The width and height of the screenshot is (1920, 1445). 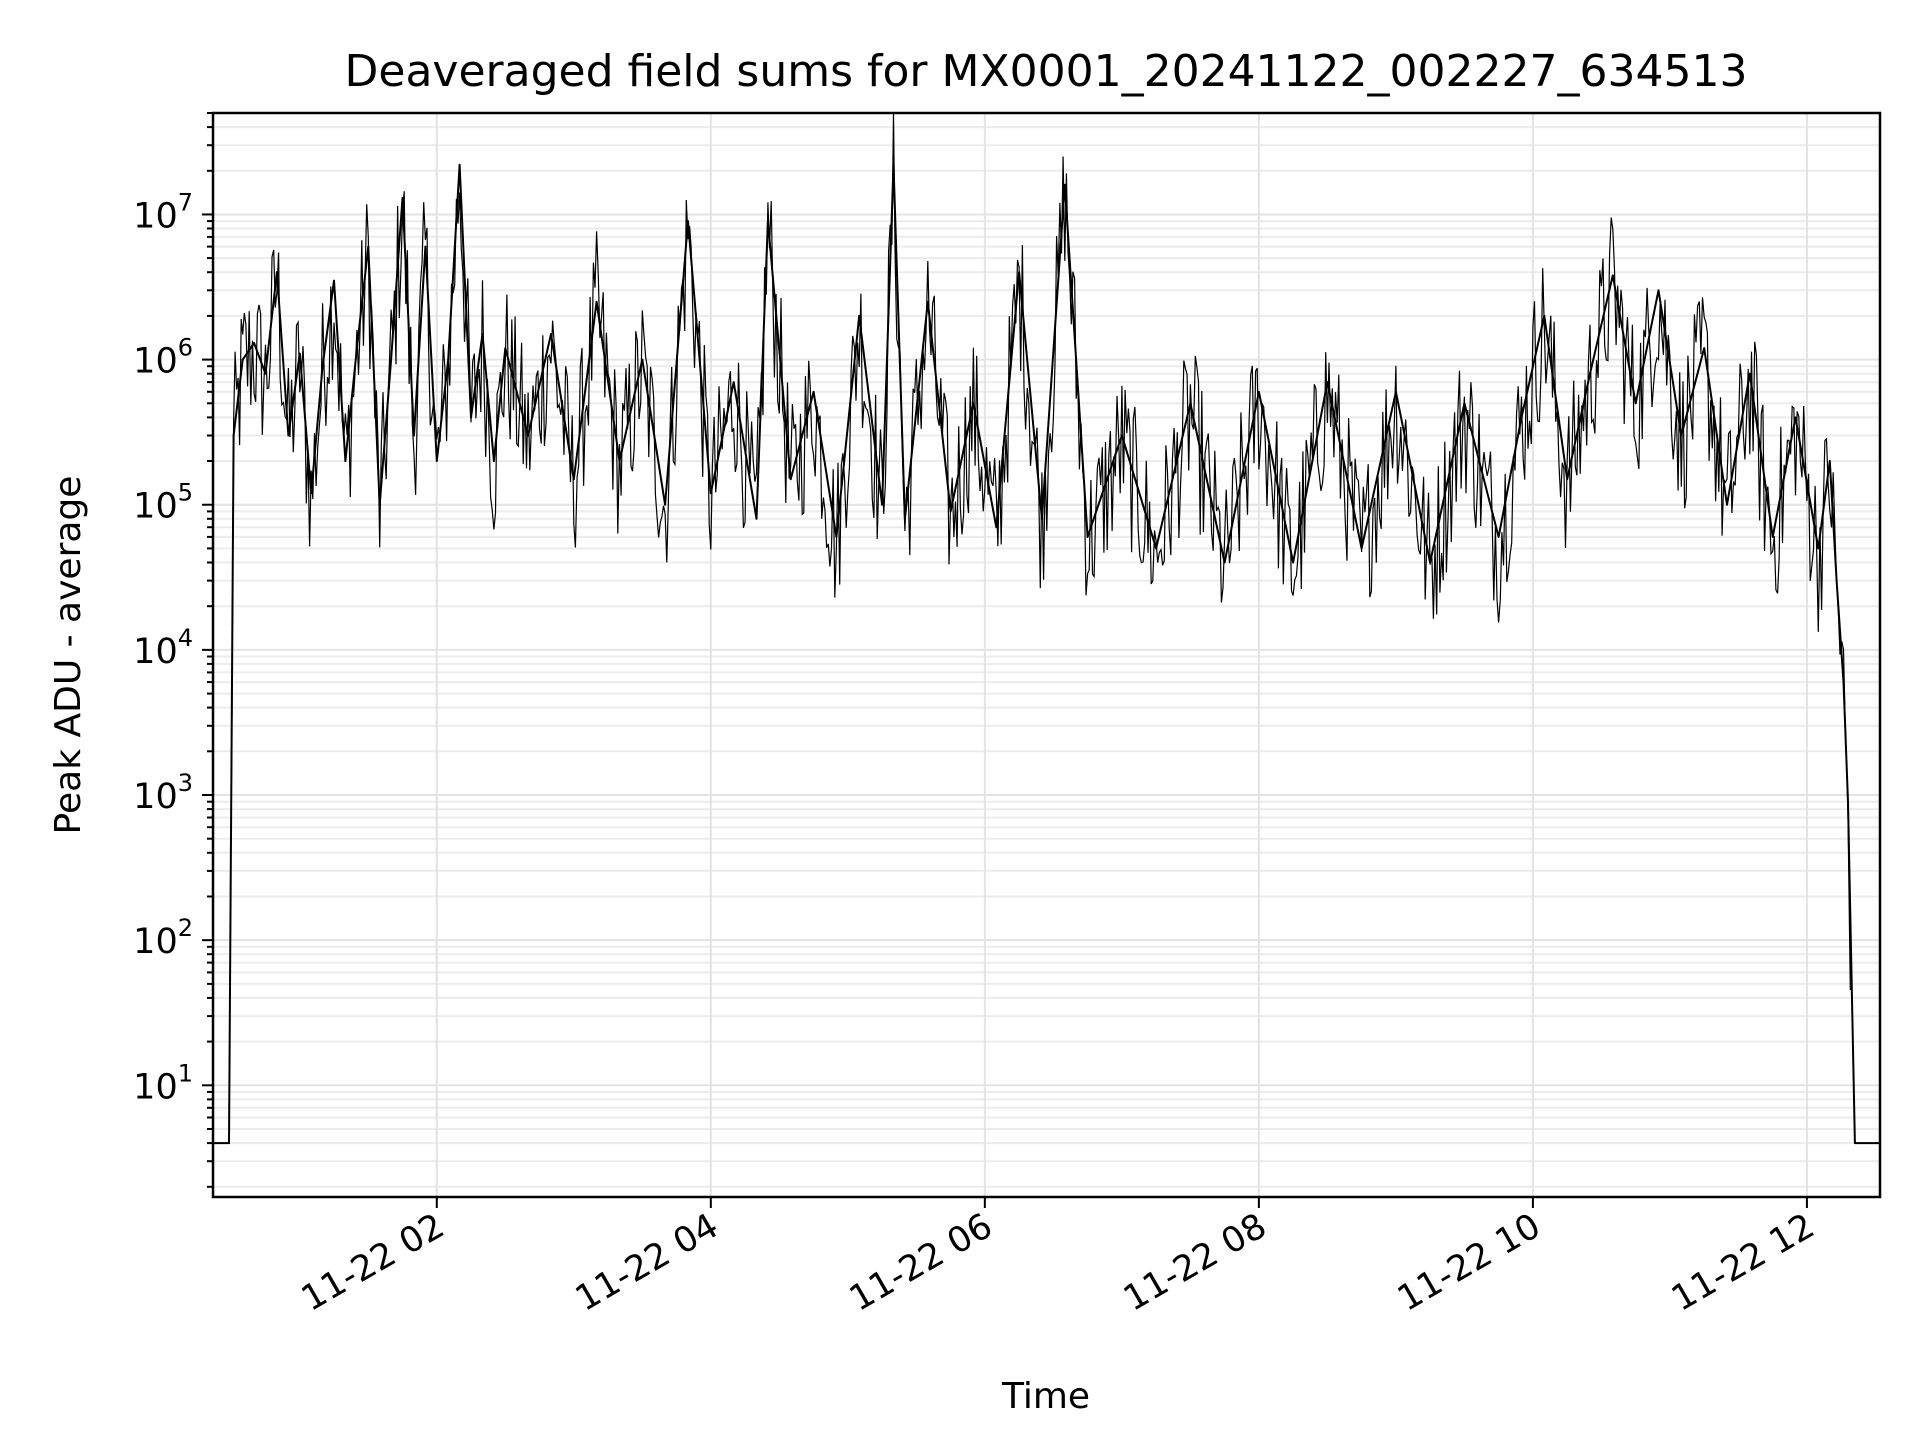 What do you see at coordinates (185, 928) in the screenshot?
I see `y-tick-label-exponent: 2` at bounding box center [185, 928].